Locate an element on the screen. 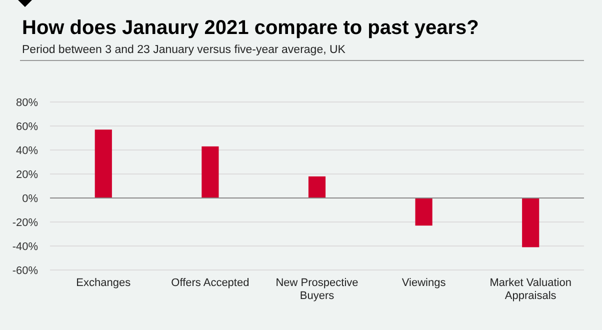 This screenshot has width=602, height=330. x-tick-label: Offers Accepted is located at coordinates (210, 283).